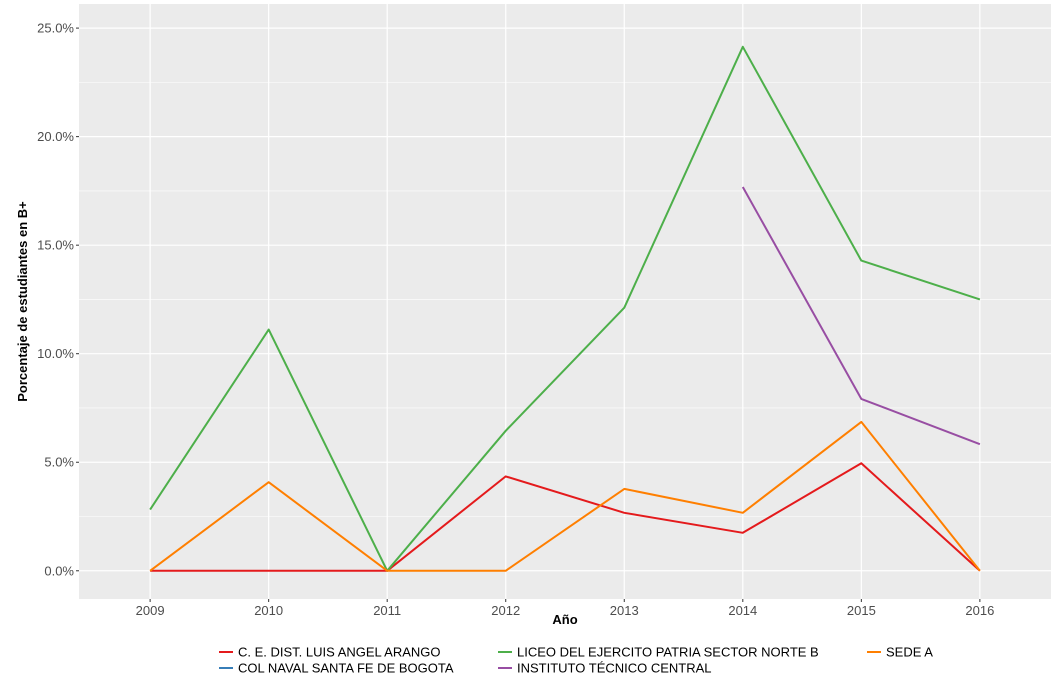 Image resolution: width=1051 pixels, height=677 pixels. I want to click on x-tick-label: 2012, so click(505, 610).